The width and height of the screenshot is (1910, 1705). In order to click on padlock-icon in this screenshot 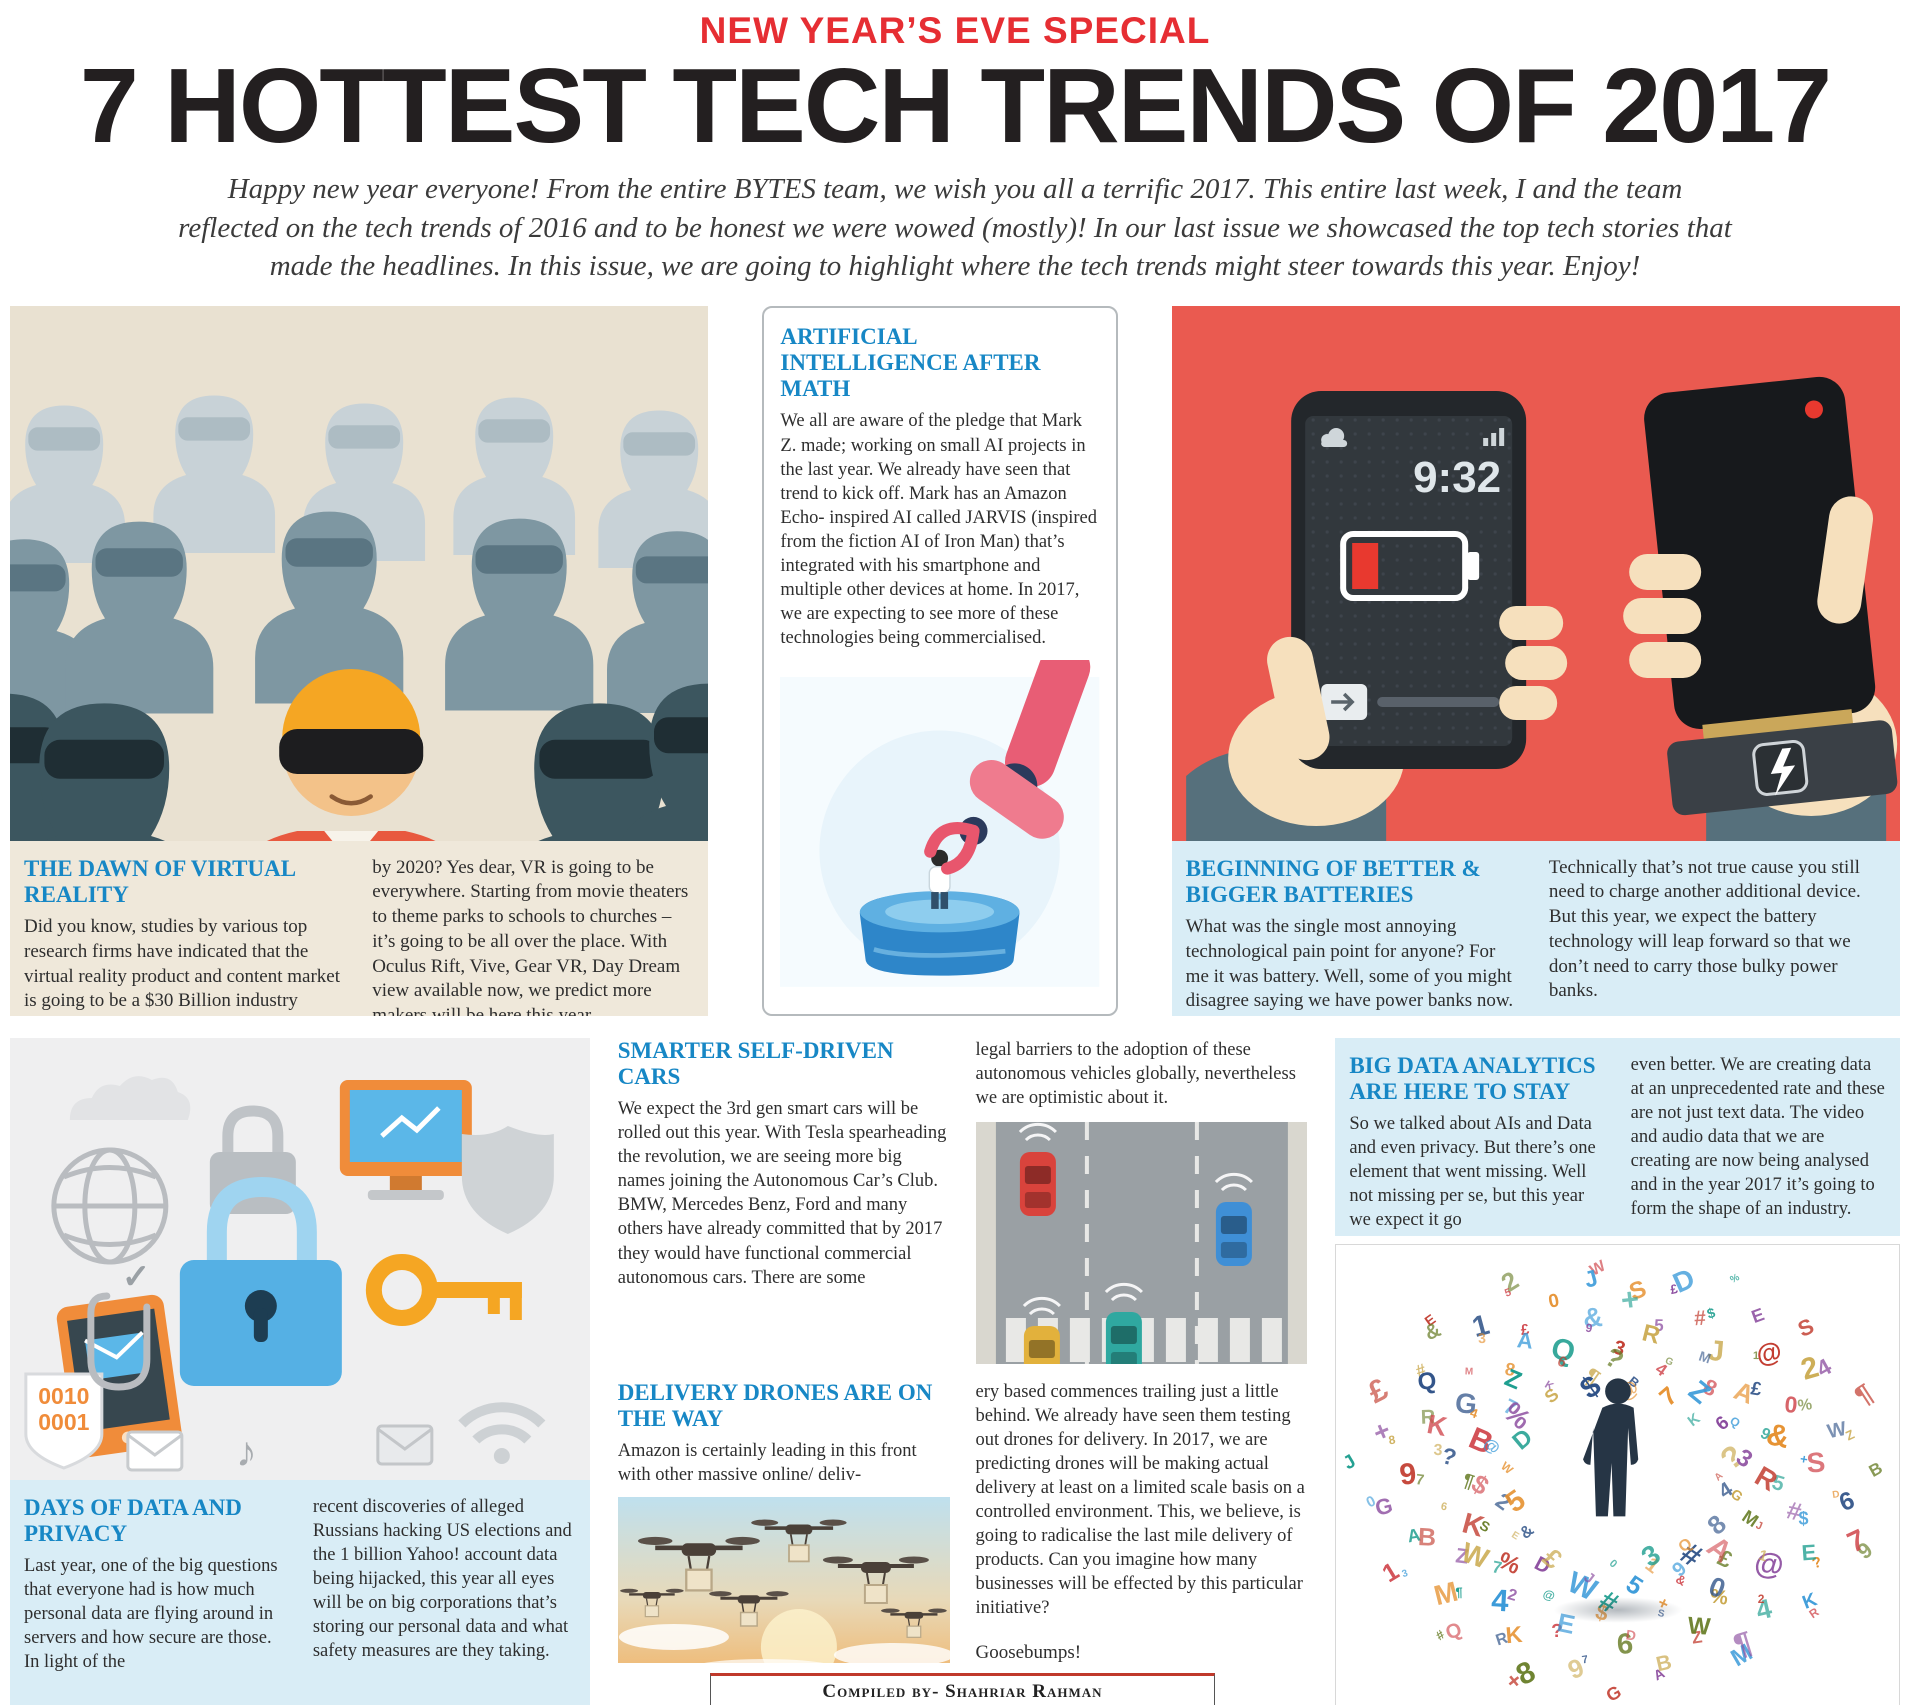, I will do `click(260, 1281)`.